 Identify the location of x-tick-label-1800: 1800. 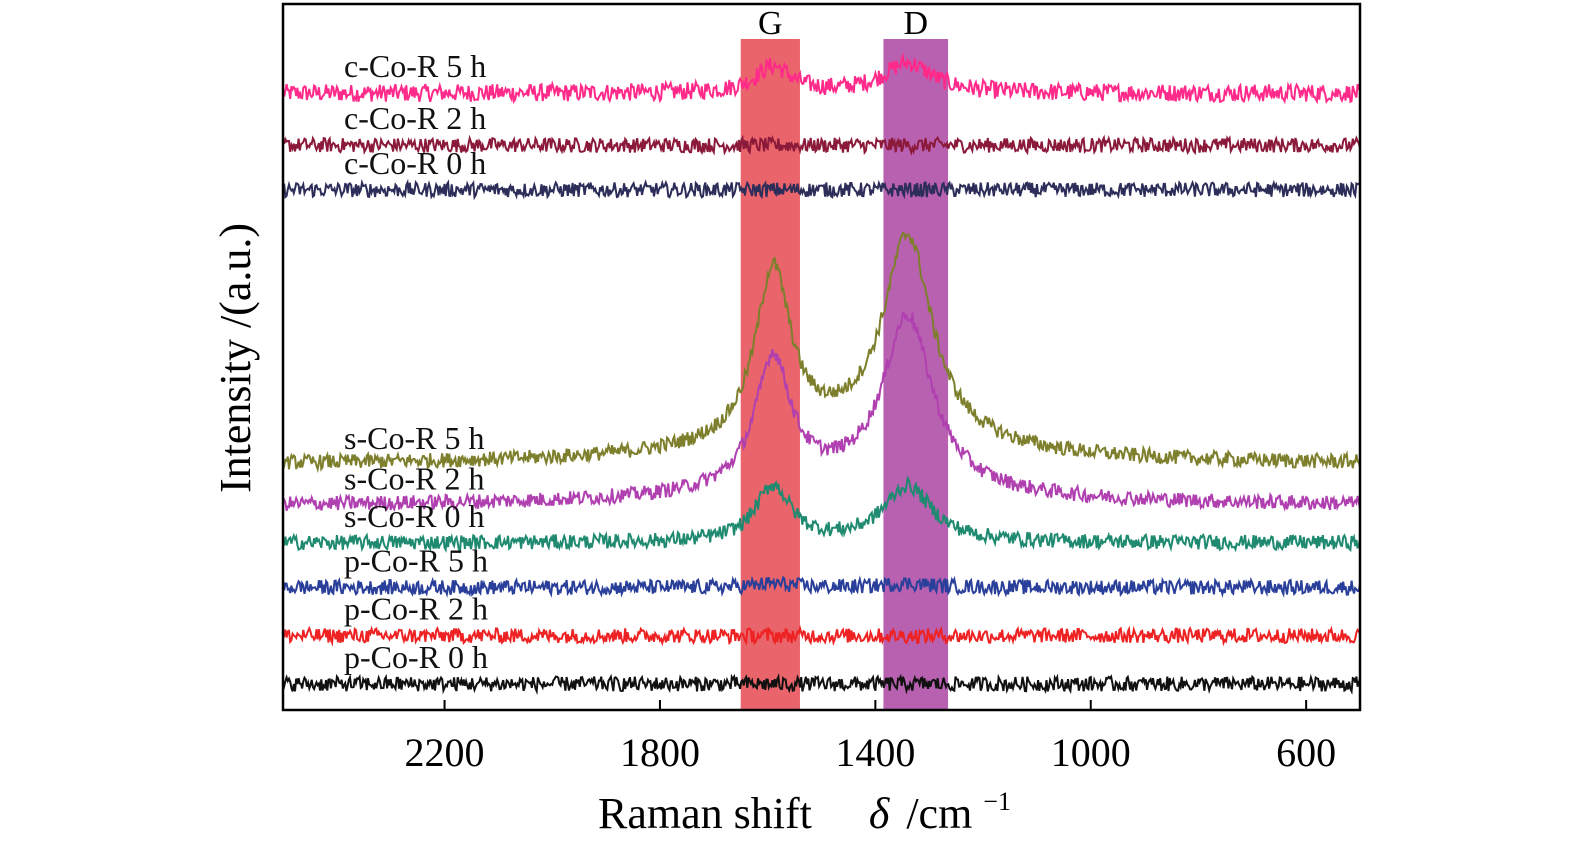
(660, 752).